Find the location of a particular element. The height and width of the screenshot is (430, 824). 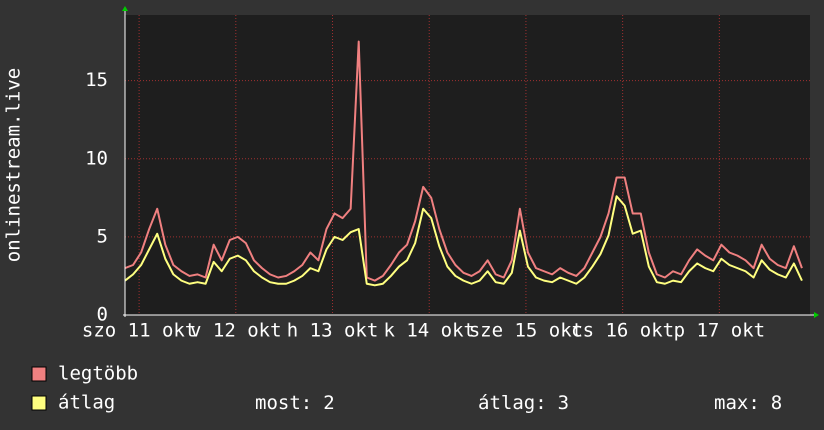

x-axis-arrow is located at coordinates (816, 315).